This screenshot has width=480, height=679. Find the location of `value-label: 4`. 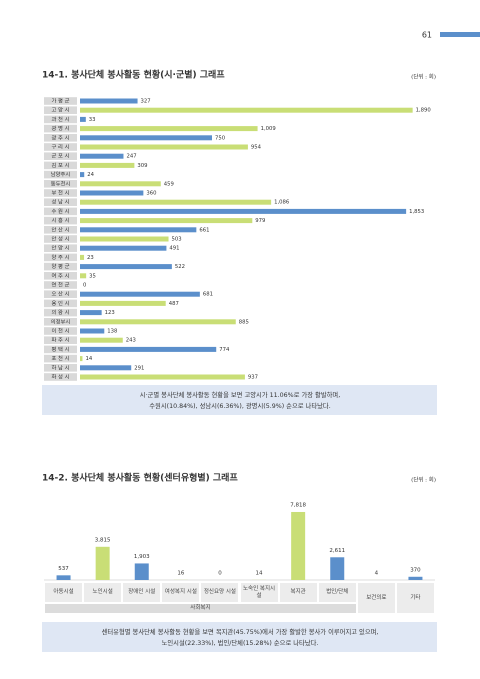

value-label: 4 is located at coordinates (377, 573).